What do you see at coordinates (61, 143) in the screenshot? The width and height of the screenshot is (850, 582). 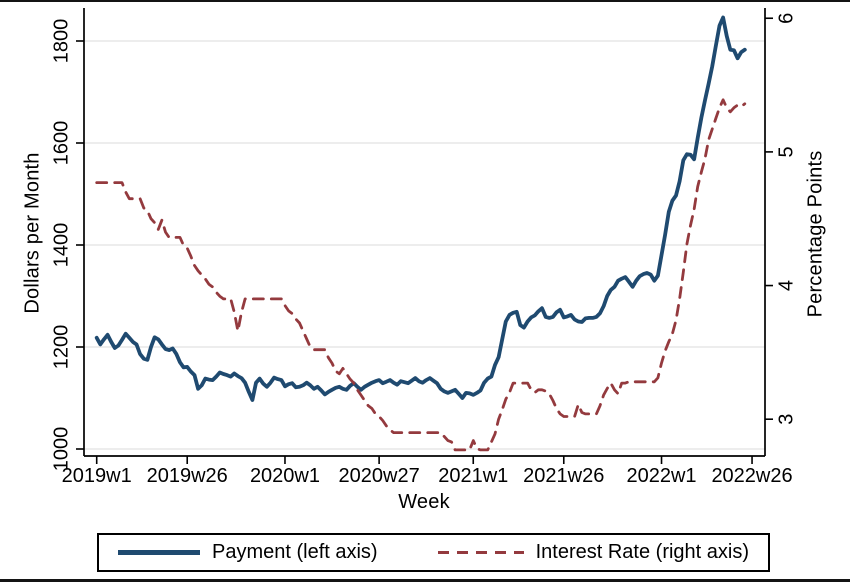 I see `left-tick-label: 1600` at bounding box center [61, 143].